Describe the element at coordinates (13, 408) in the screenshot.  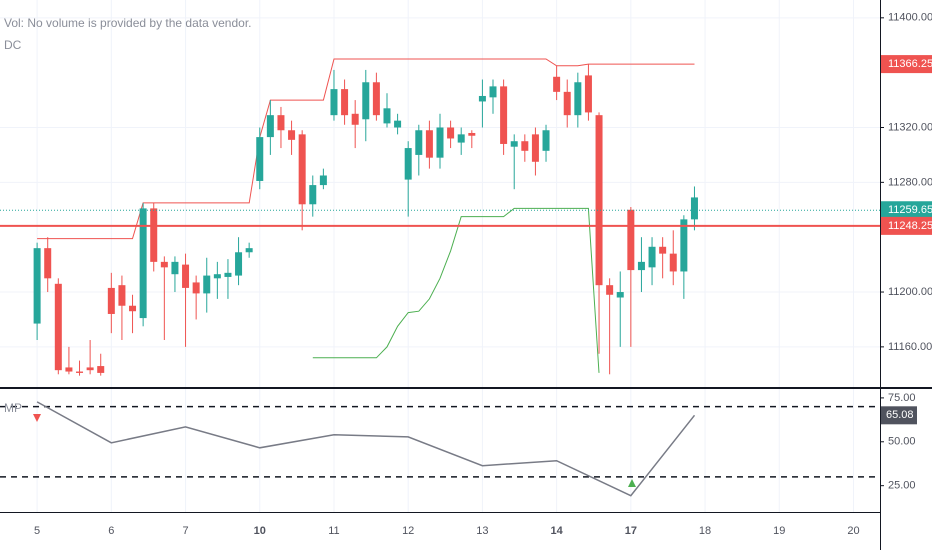
I see `oscillator-label: MP` at that location.